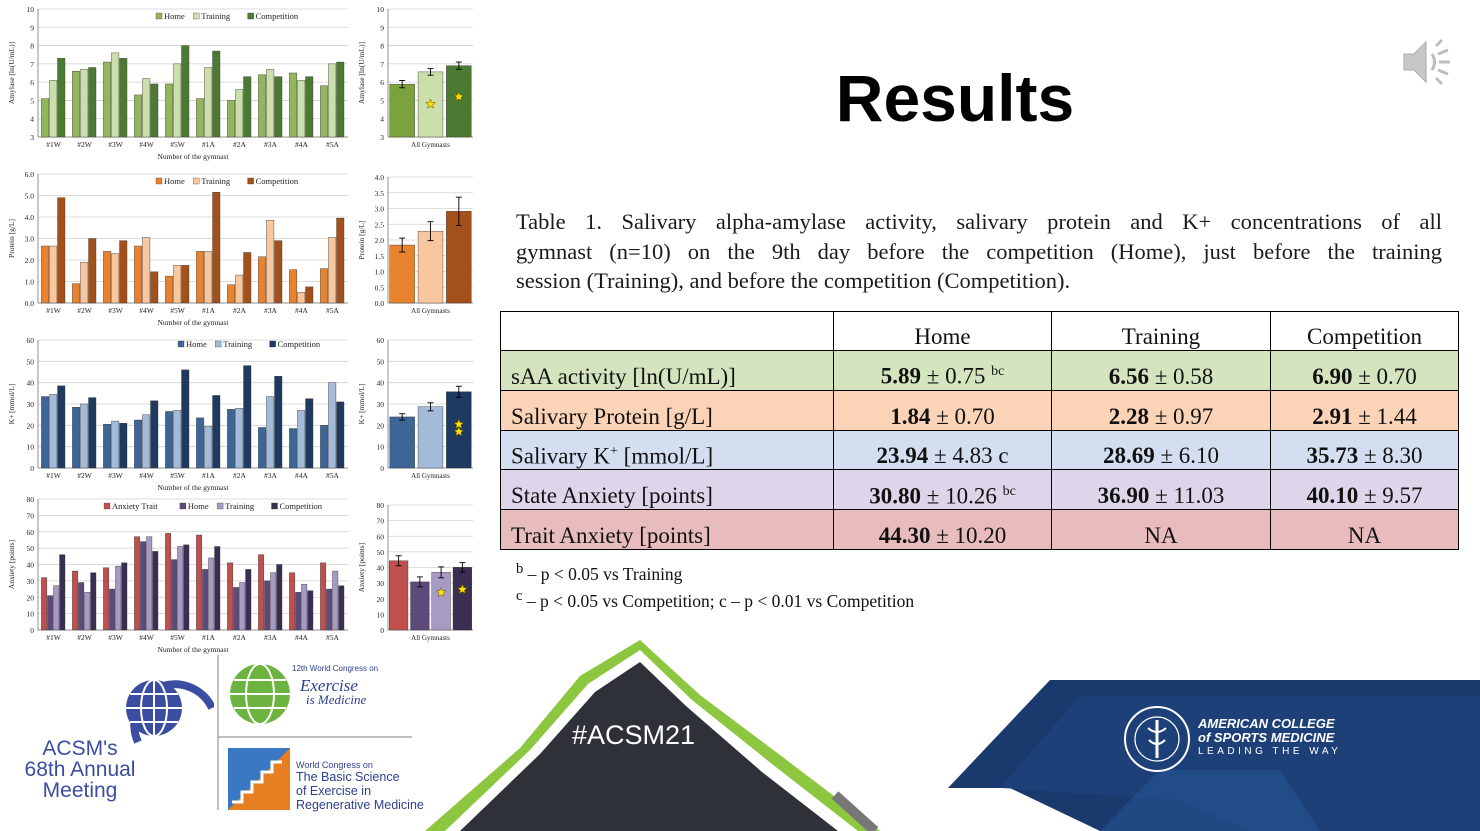 The height and width of the screenshot is (831, 1480). What do you see at coordinates (1428, 62) in the screenshot?
I see `speaker-icon` at bounding box center [1428, 62].